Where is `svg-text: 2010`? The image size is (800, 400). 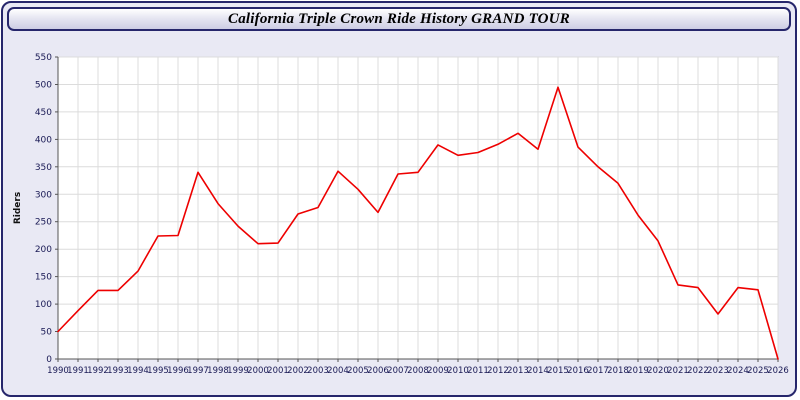 svg-text: 2010 is located at coordinates (458, 371).